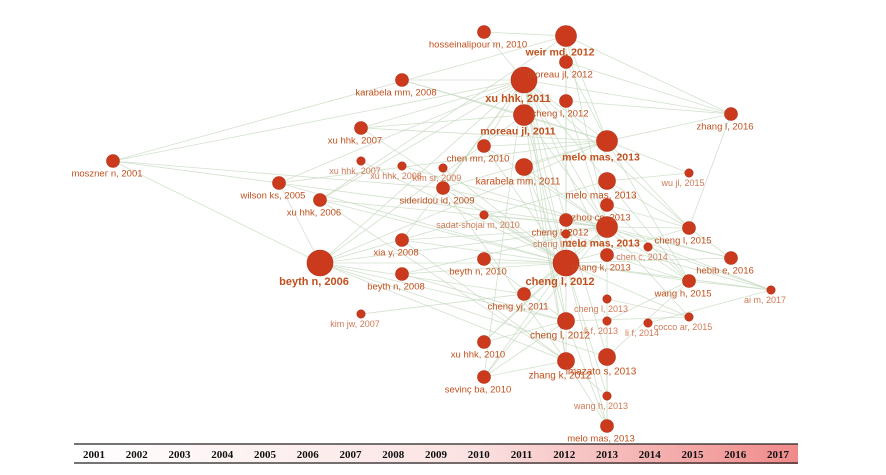 The width and height of the screenshot is (886, 475). Describe the element at coordinates (478, 225) in the screenshot. I see `reference-node-label: sadat-shojai m, 2010` at that location.